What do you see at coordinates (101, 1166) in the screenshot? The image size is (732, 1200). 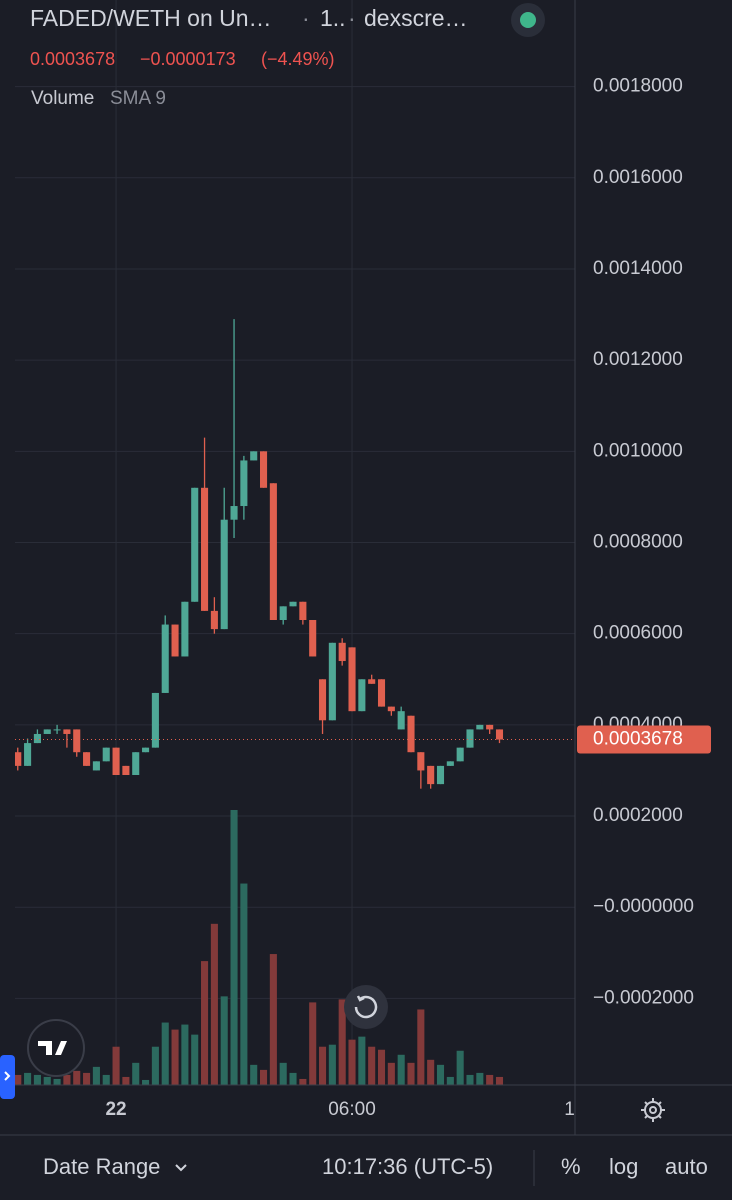 I see `date-range-button: Date Range` at bounding box center [101, 1166].